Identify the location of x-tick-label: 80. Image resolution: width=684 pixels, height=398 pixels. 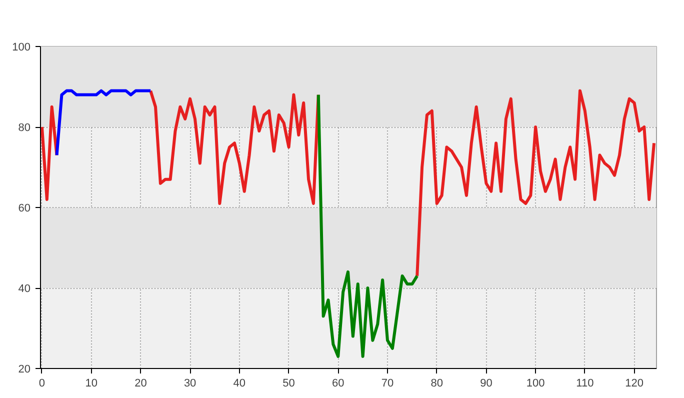
(436, 384).